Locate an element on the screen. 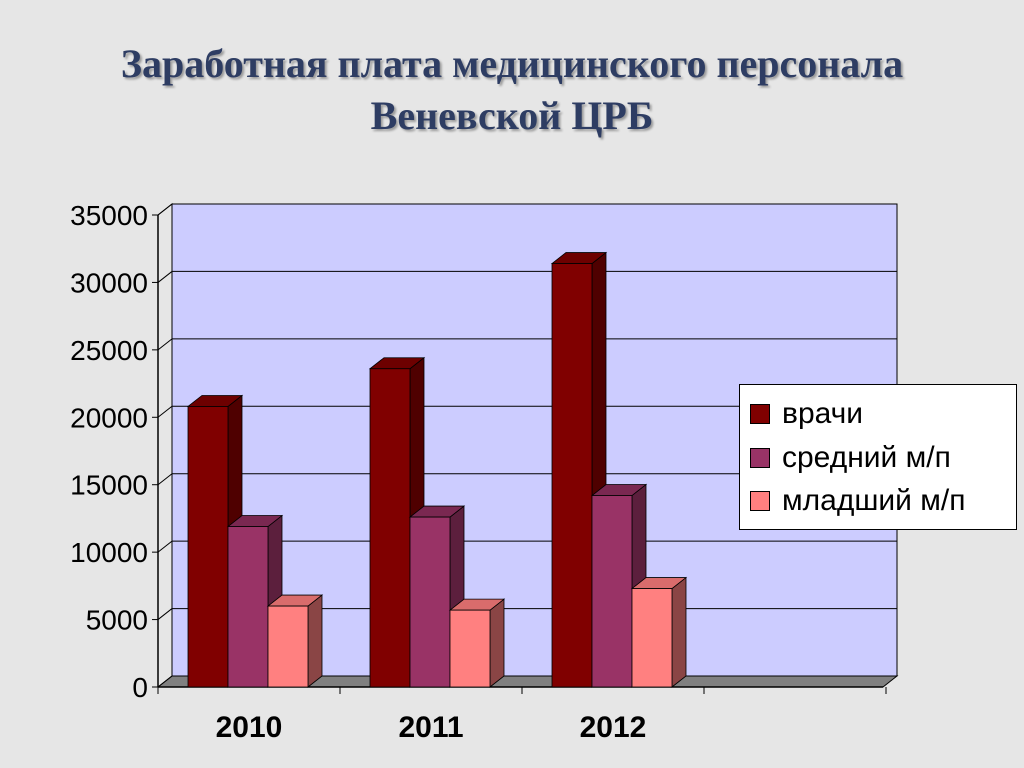 This screenshot has height=768, width=1024. y-tick-label: 0 is located at coordinates (140, 687).